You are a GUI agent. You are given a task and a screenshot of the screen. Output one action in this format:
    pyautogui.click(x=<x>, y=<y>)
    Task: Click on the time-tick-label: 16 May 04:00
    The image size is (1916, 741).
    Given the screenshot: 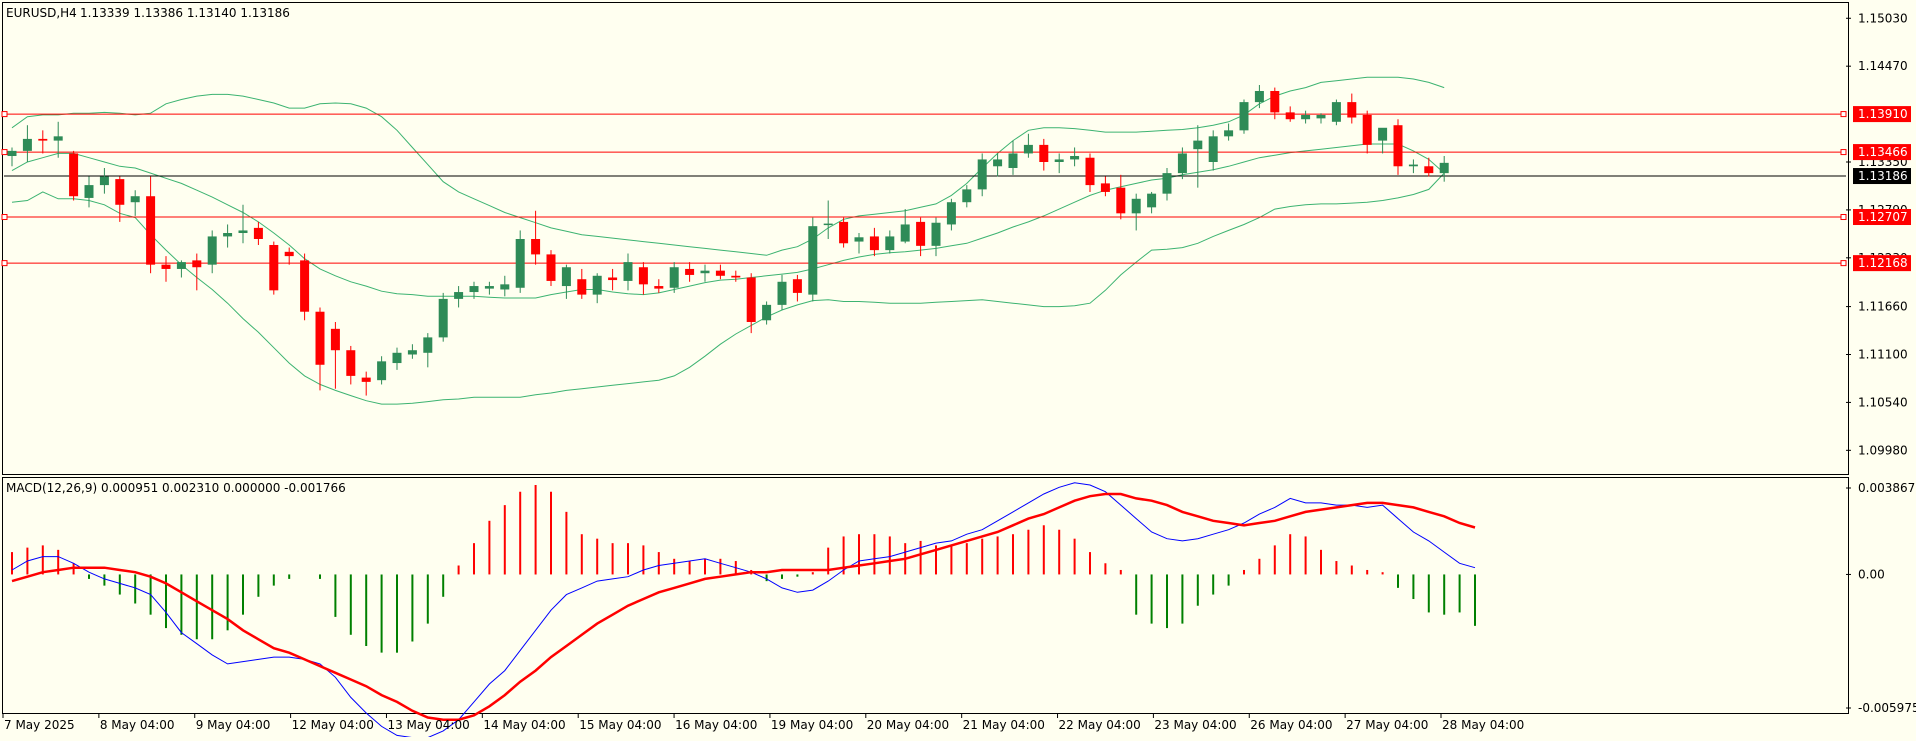 What is the action you would take?
    pyautogui.click(x=716, y=725)
    